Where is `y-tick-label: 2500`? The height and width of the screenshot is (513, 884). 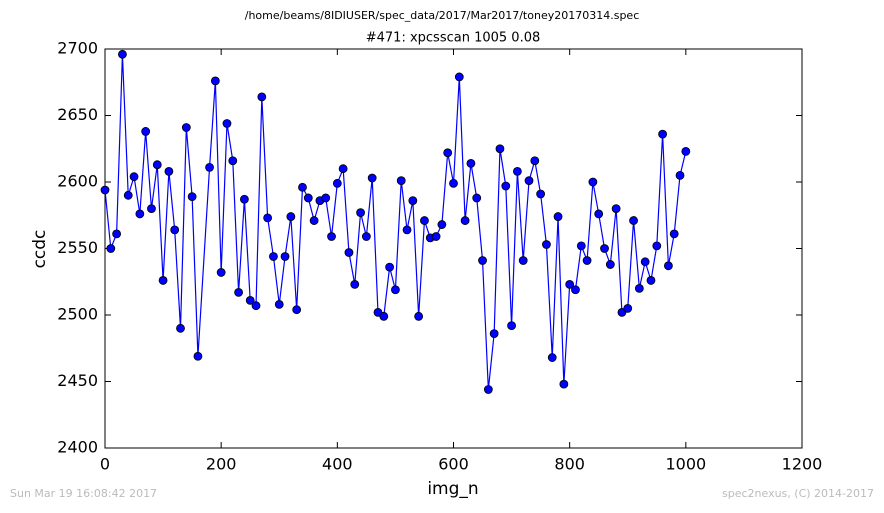
y-tick-label: 2500 is located at coordinates (77, 314).